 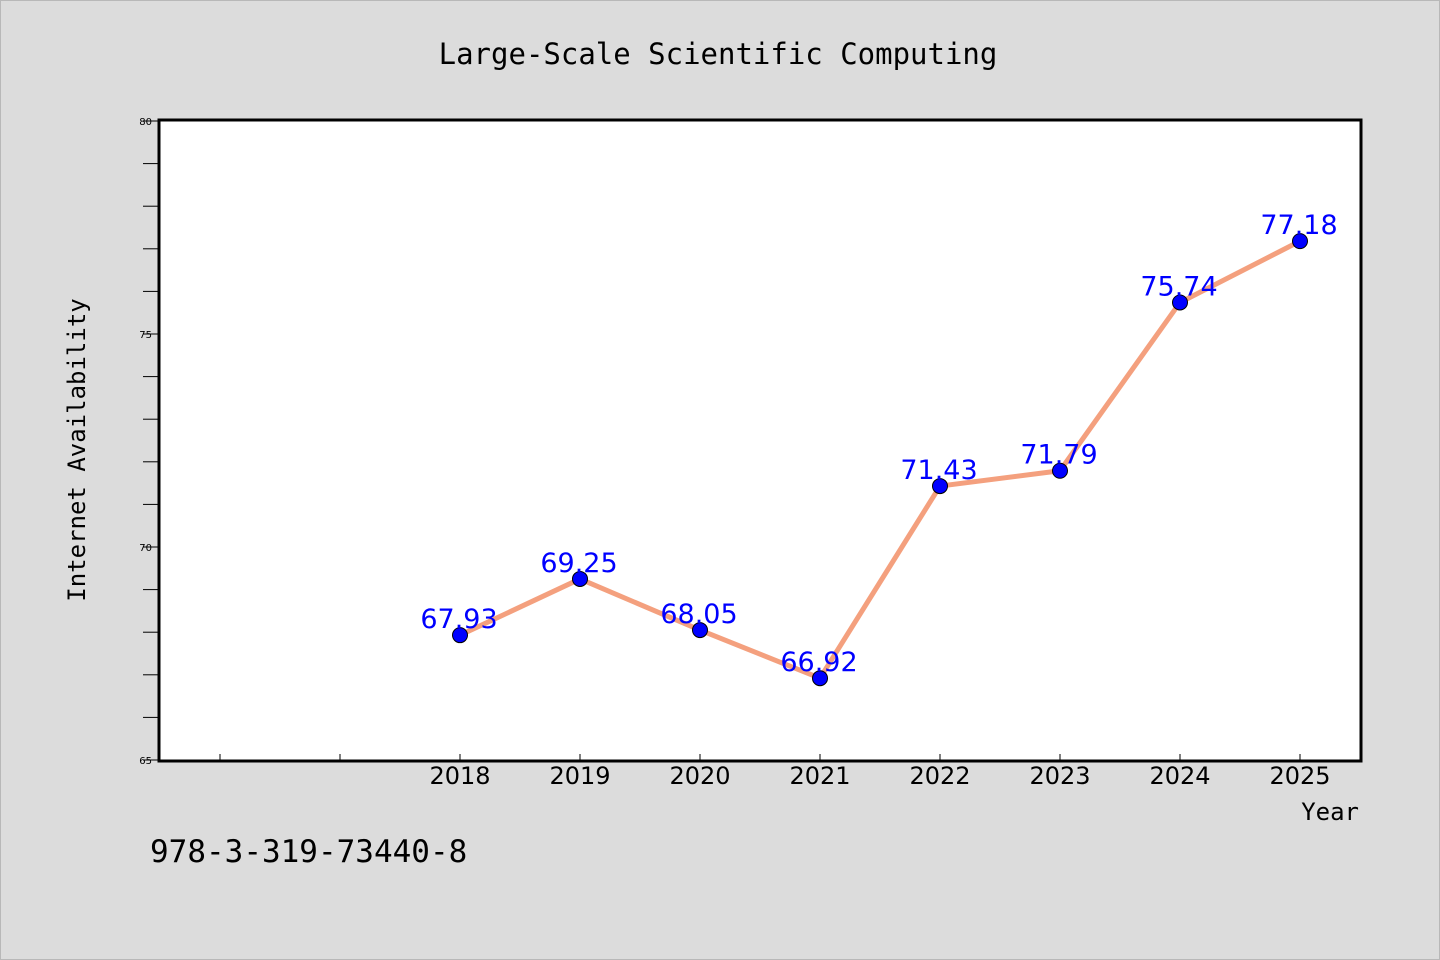 I want to click on x-tick-label: 2021, so click(x=819, y=776).